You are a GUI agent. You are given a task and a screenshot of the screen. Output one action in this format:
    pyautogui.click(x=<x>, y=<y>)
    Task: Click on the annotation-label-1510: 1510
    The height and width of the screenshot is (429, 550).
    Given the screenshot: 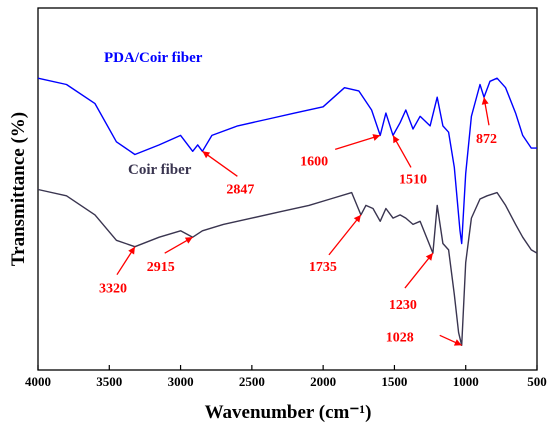 What is the action you would take?
    pyautogui.click(x=413, y=179)
    